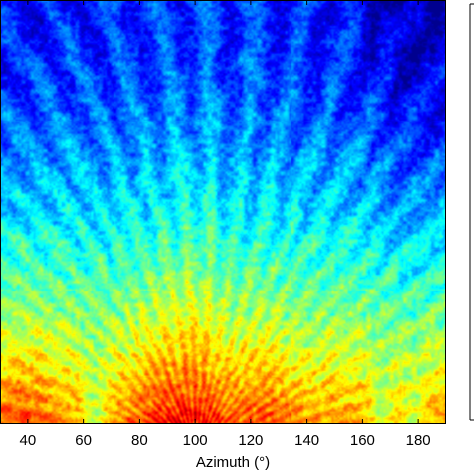  Describe the element at coordinates (471, 212) in the screenshot. I see `colorbar` at that location.